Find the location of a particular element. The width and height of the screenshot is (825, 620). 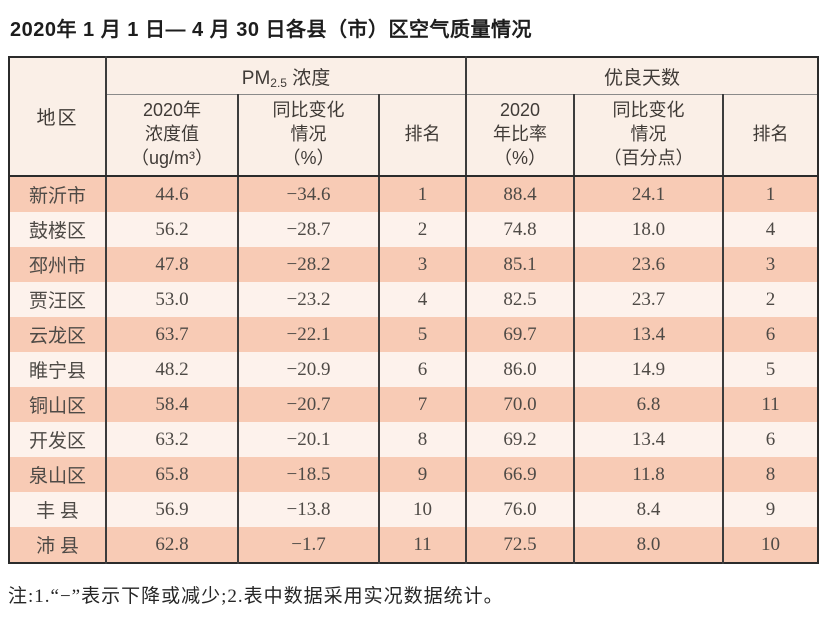

ratio-rank-cell: 3 is located at coordinates (770, 264).